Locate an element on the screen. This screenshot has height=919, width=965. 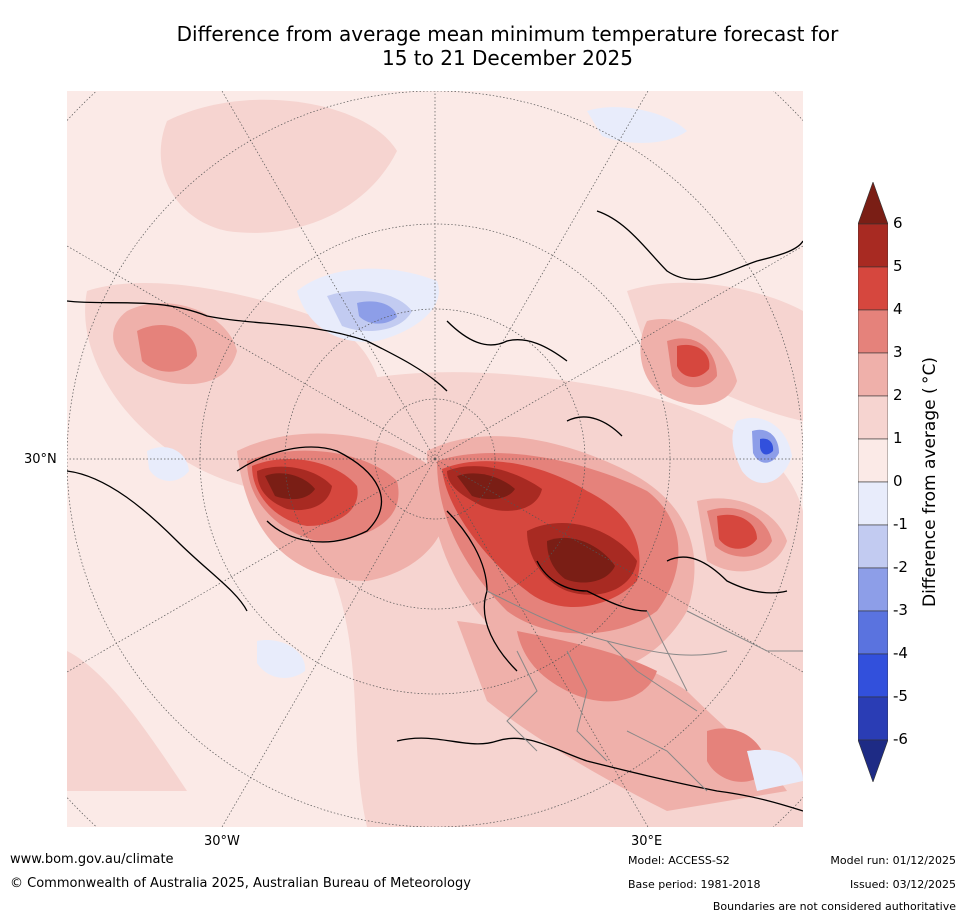
title-line-2: 15 to 21 December 2025 is located at coordinates (507, 58).